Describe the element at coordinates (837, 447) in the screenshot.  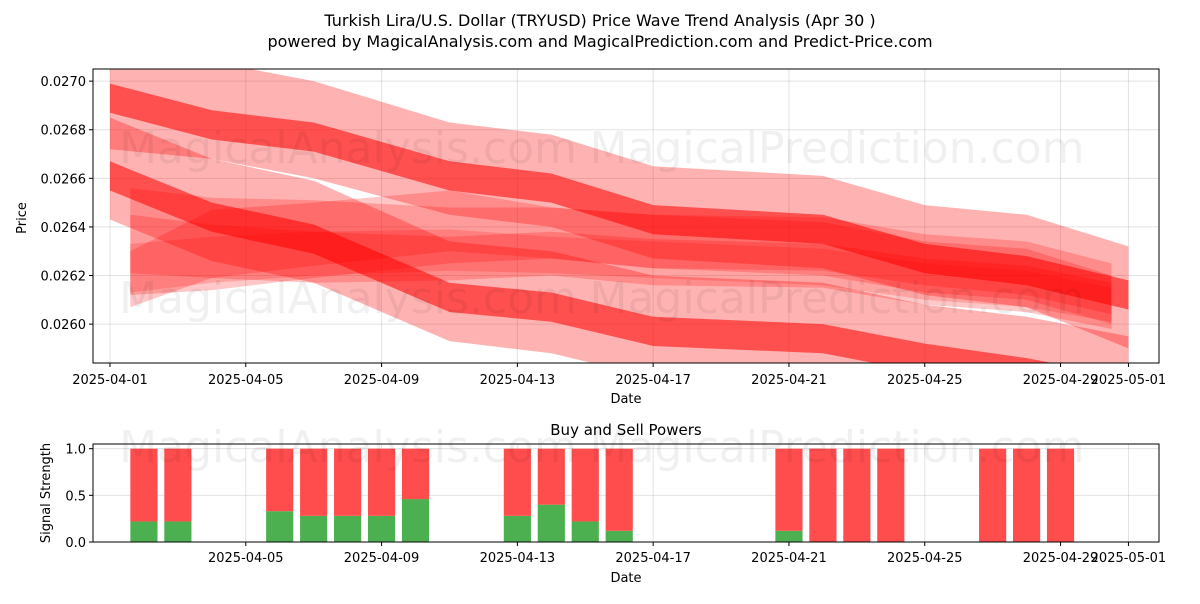
I see `watermark-bottom-2: MagicalPrediction.com` at that location.